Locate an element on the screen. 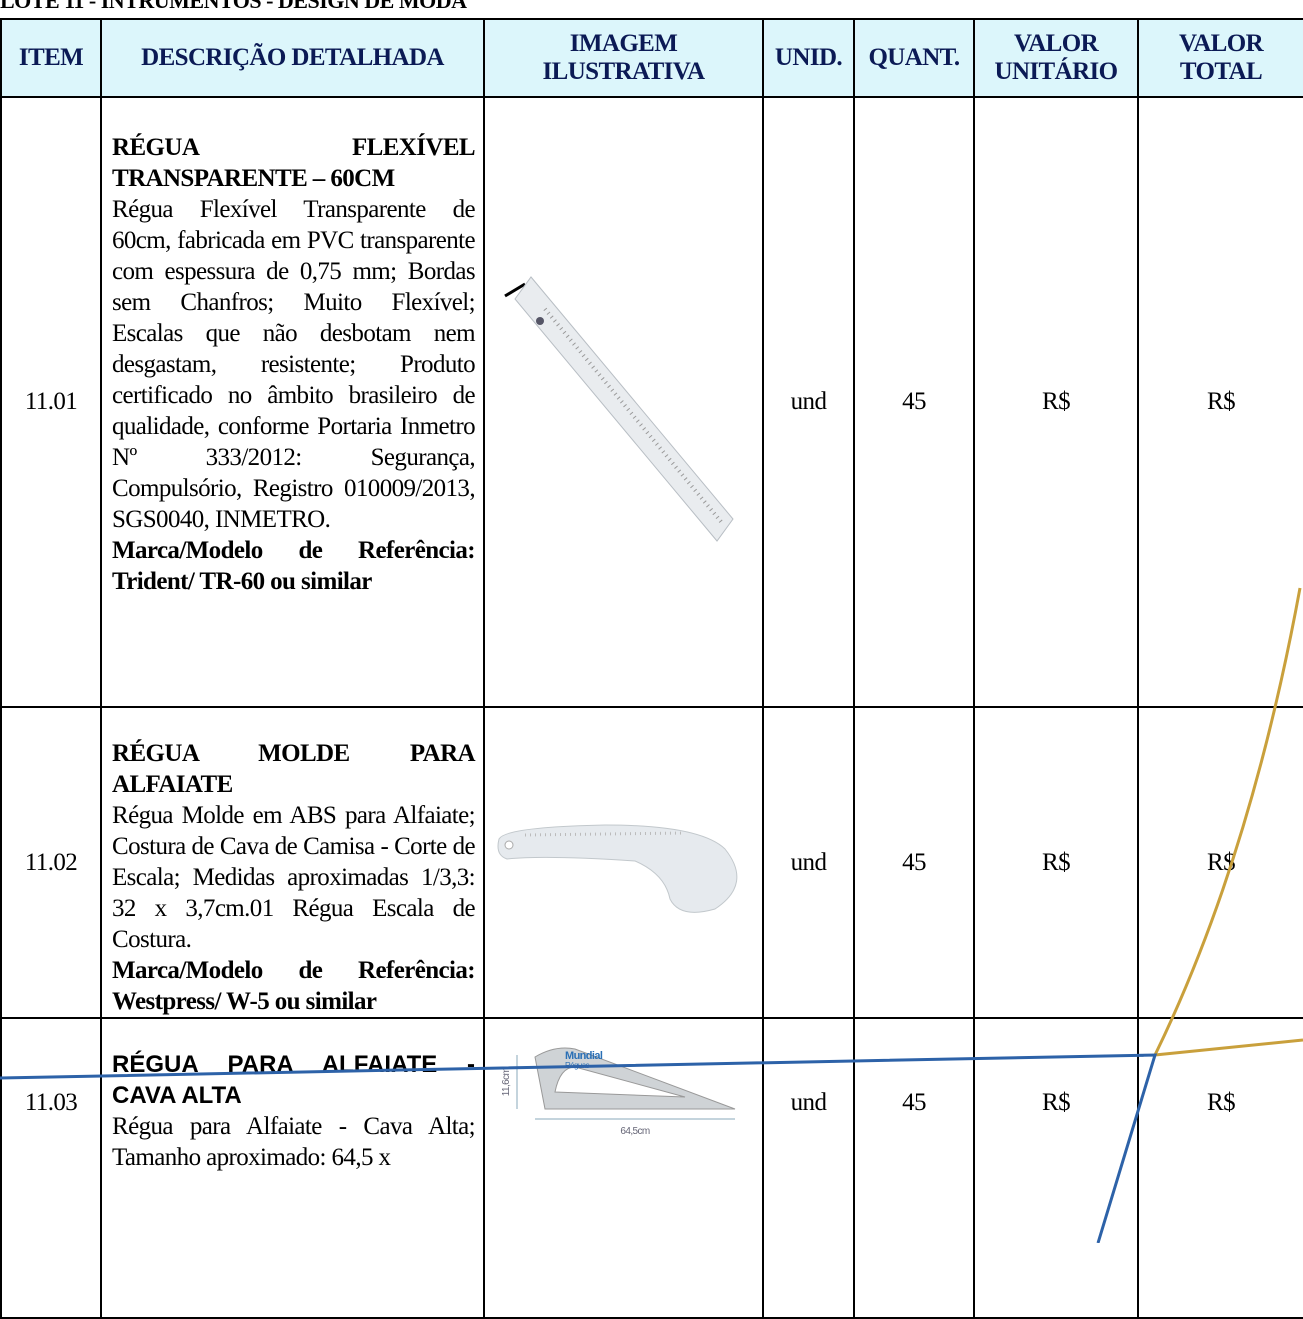  item: 11.01 is located at coordinates (51, 402).